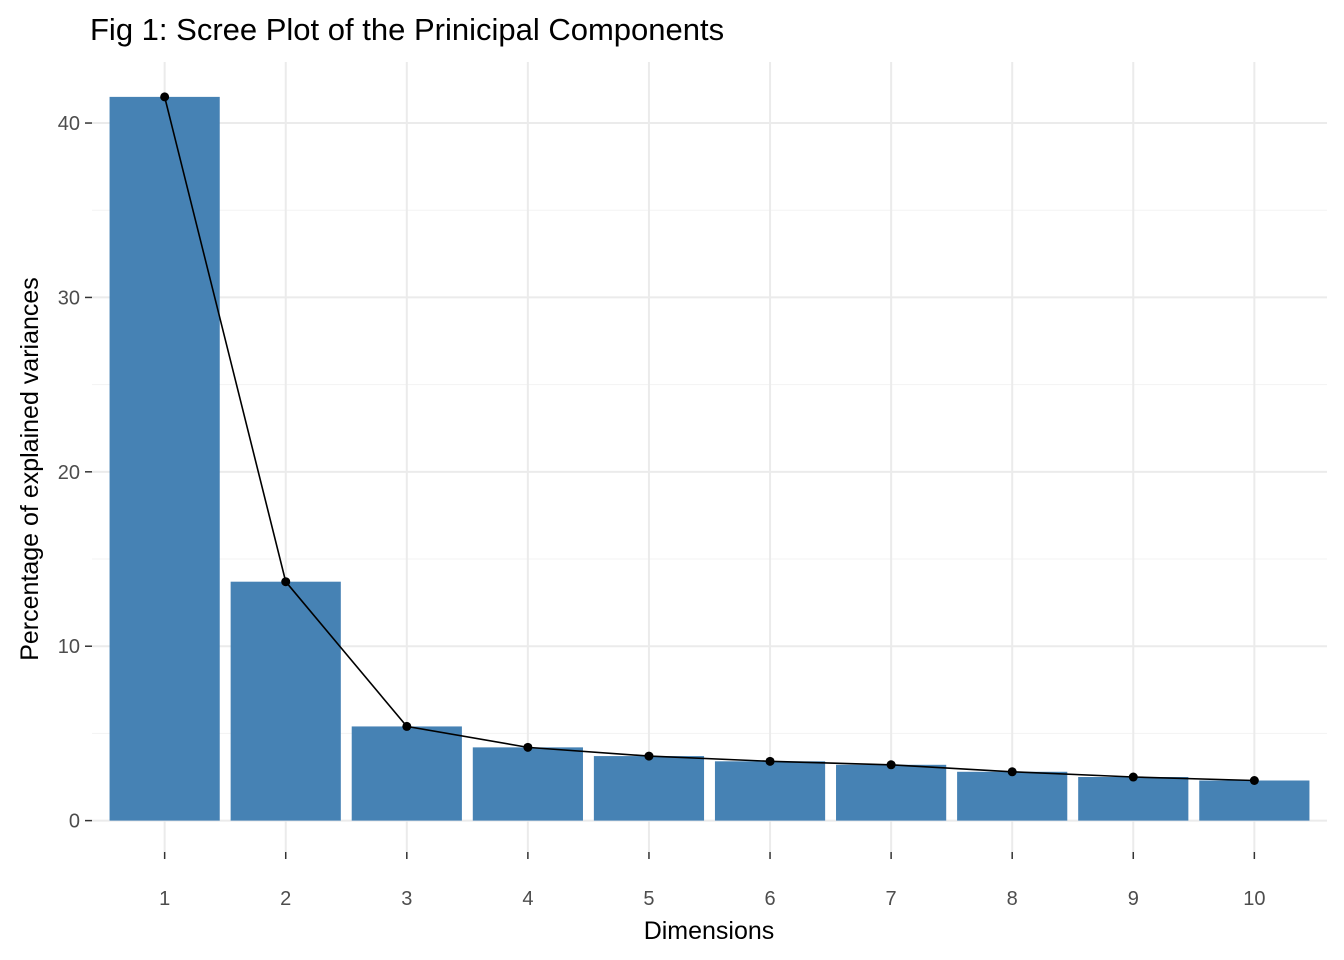 This screenshot has width=1344, height=960. What do you see at coordinates (69, 298) in the screenshot?
I see `y-tick-label: 30` at bounding box center [69, 298].